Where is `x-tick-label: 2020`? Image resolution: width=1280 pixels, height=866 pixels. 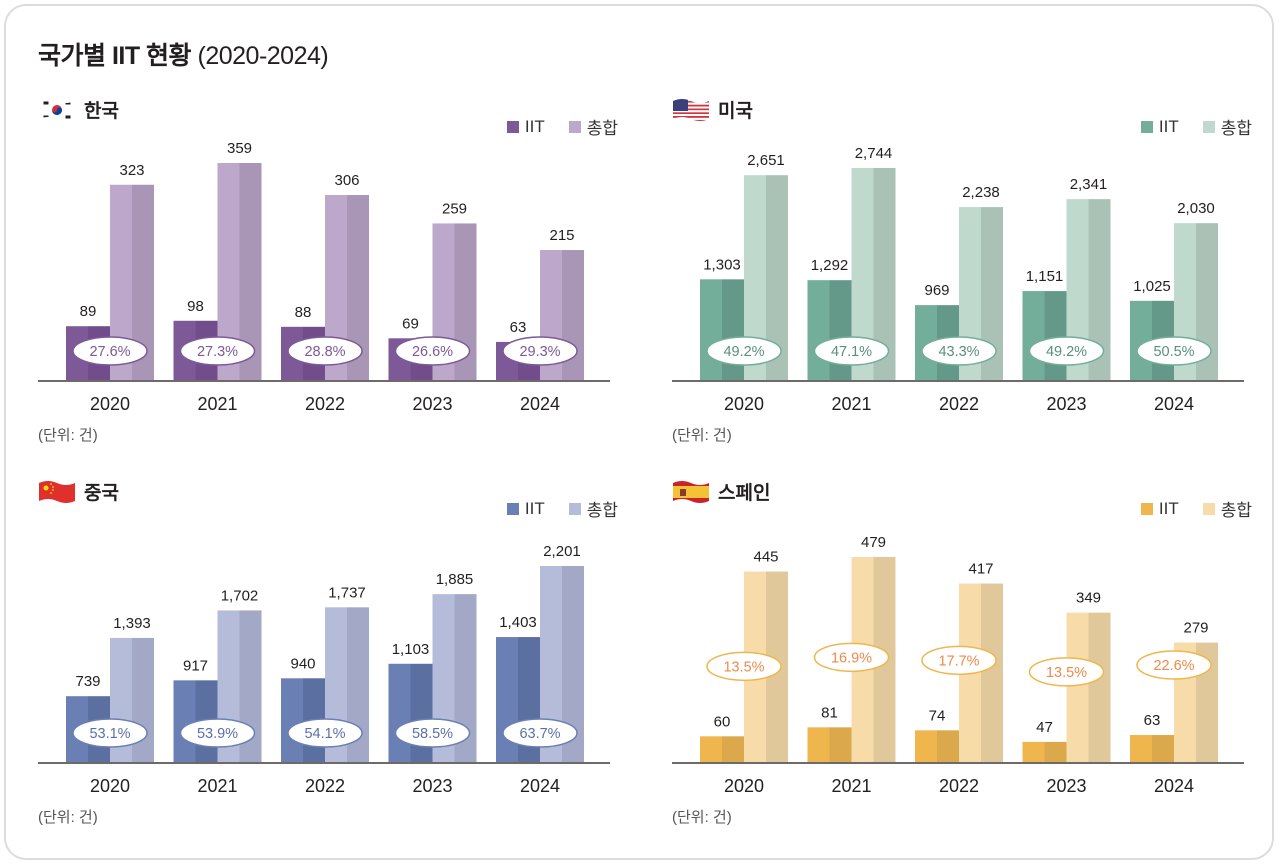 x-tick-label: 2020 is located at coordinates (110, 786).